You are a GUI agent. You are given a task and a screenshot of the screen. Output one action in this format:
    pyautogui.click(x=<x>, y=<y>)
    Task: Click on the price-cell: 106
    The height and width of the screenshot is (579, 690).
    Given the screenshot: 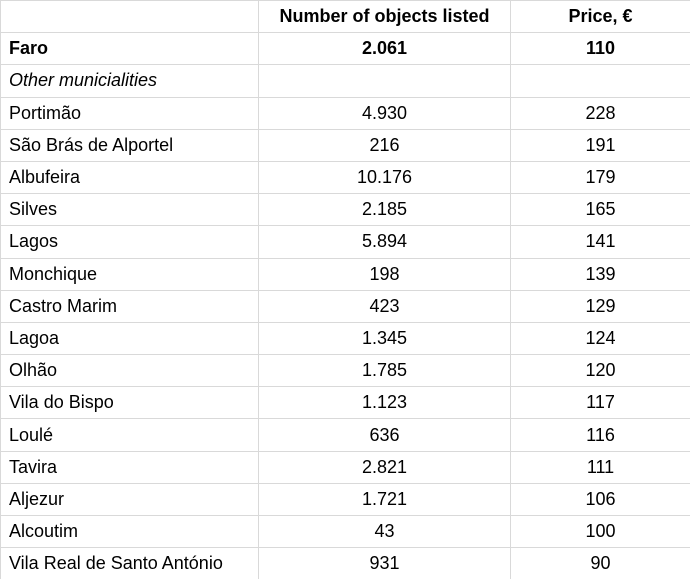 What is the action you would take?
    pyautogui.click(x=600, y=499)
    